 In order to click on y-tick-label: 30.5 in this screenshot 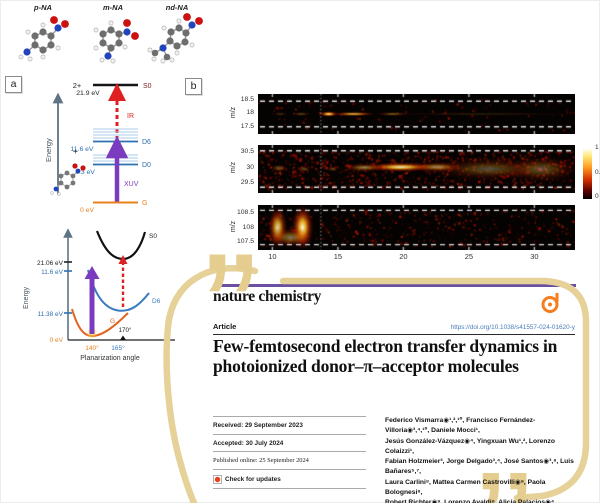, I will do `click(247, 152)`.